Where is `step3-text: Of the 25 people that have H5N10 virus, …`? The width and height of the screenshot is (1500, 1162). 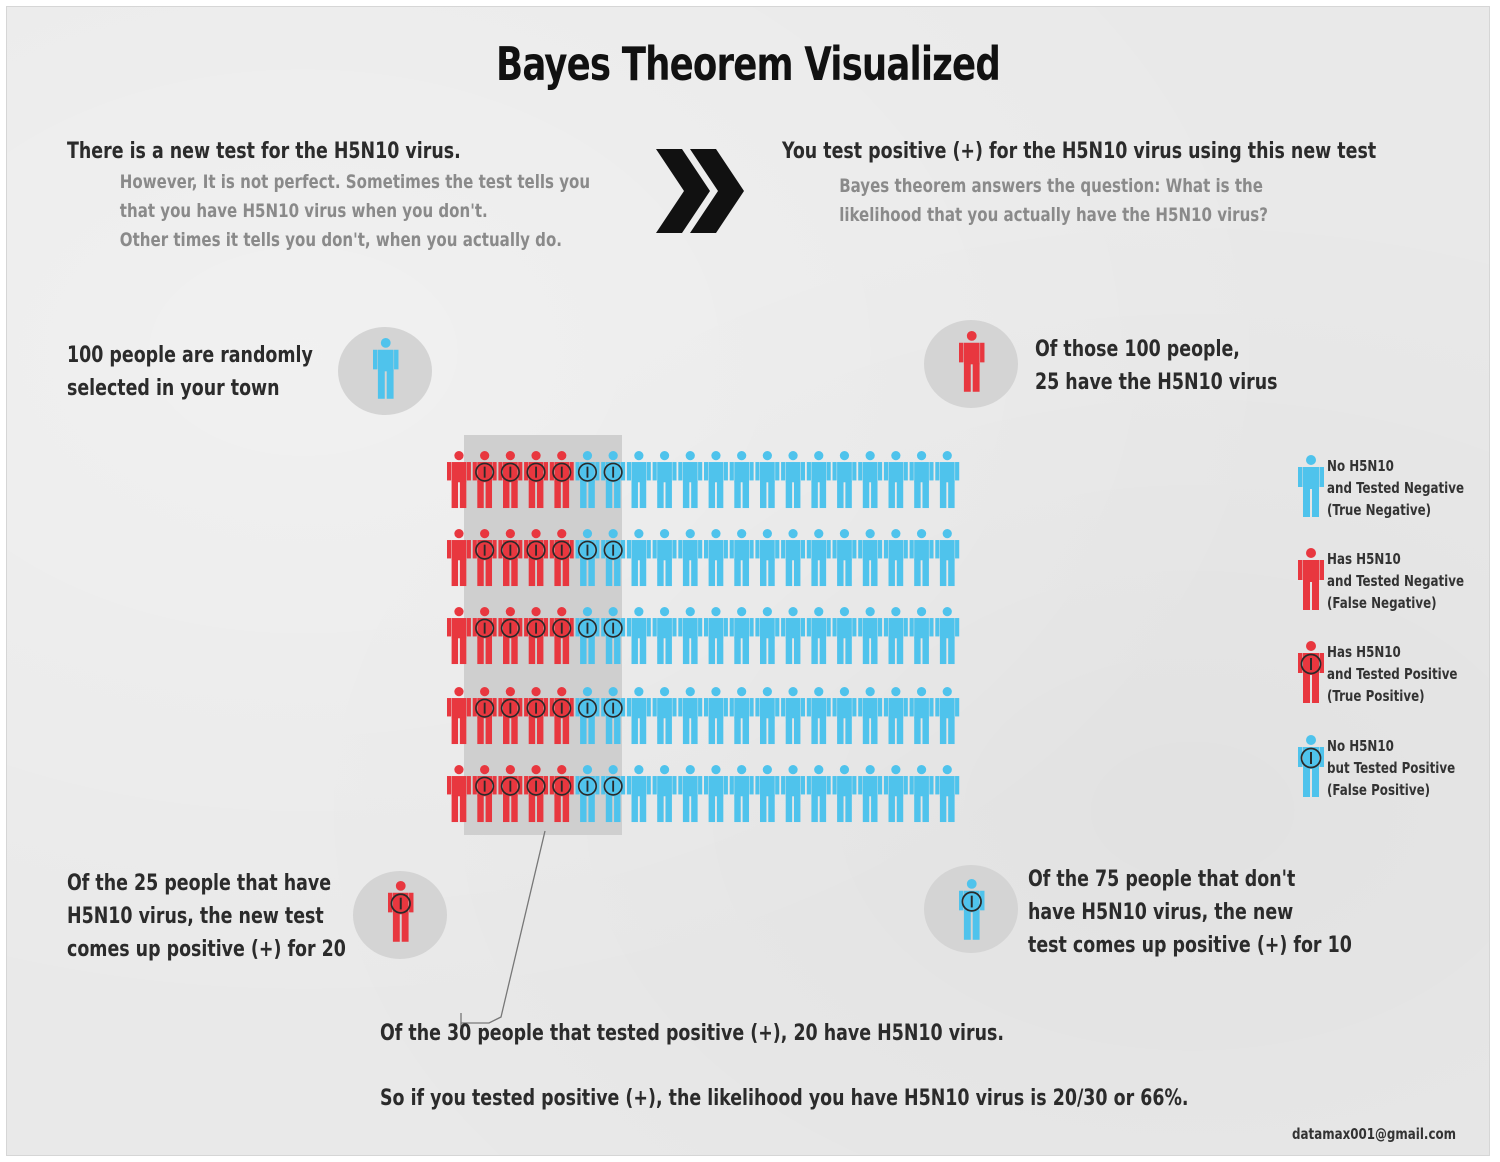 step3-text: Of the 25 people that have H5N10 virus, … is located at coordinates (206, 916).